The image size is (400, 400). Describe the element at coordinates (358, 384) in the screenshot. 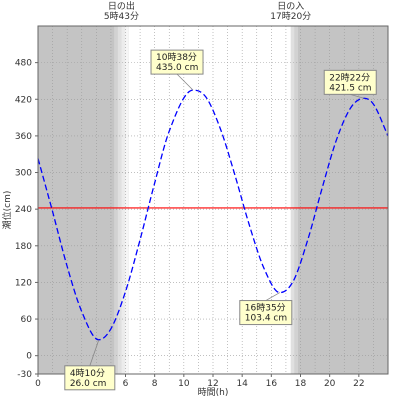

I see `x-tick-label: 22` at that location.